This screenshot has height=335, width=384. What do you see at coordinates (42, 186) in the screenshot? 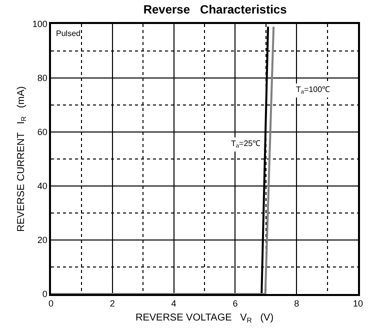
I see `y-tick-label: 40` at bounding box center [42, 186].